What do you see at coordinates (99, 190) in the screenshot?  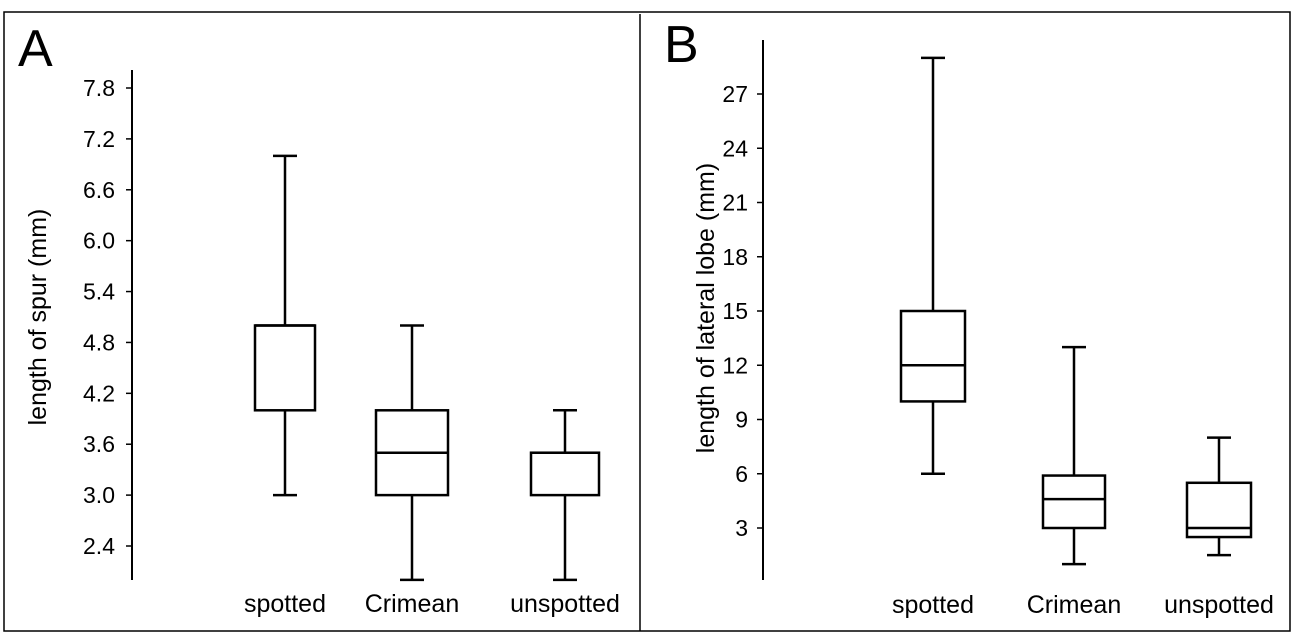 I see `panel-a-y-tick-label: 6.6` at bounding box center [99, 190].